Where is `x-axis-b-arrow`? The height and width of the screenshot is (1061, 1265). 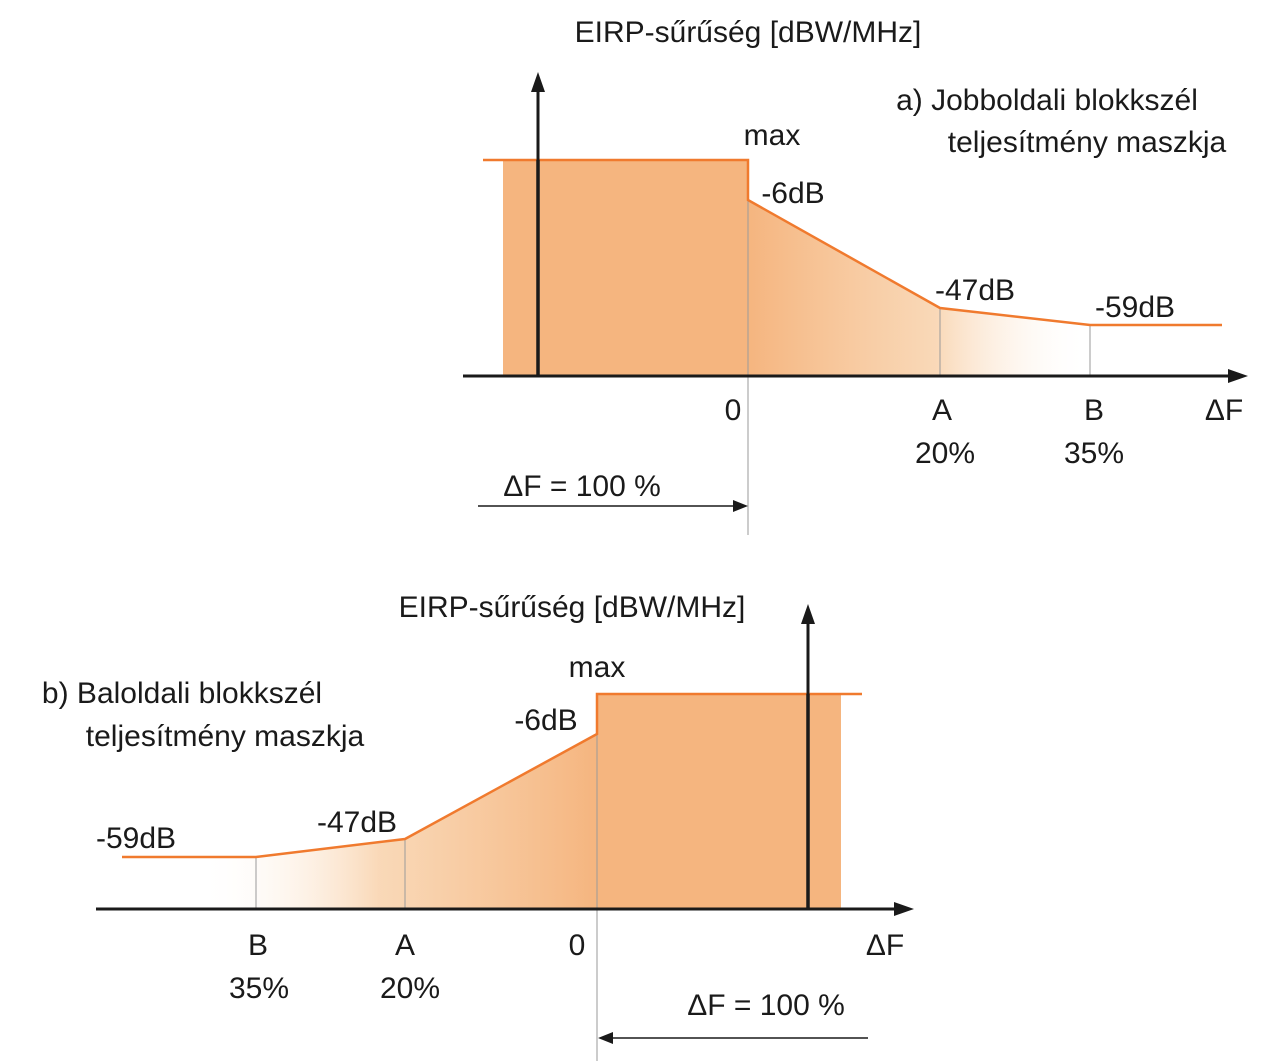
x-axis-b-arrow is located at coordinates (904, 909).